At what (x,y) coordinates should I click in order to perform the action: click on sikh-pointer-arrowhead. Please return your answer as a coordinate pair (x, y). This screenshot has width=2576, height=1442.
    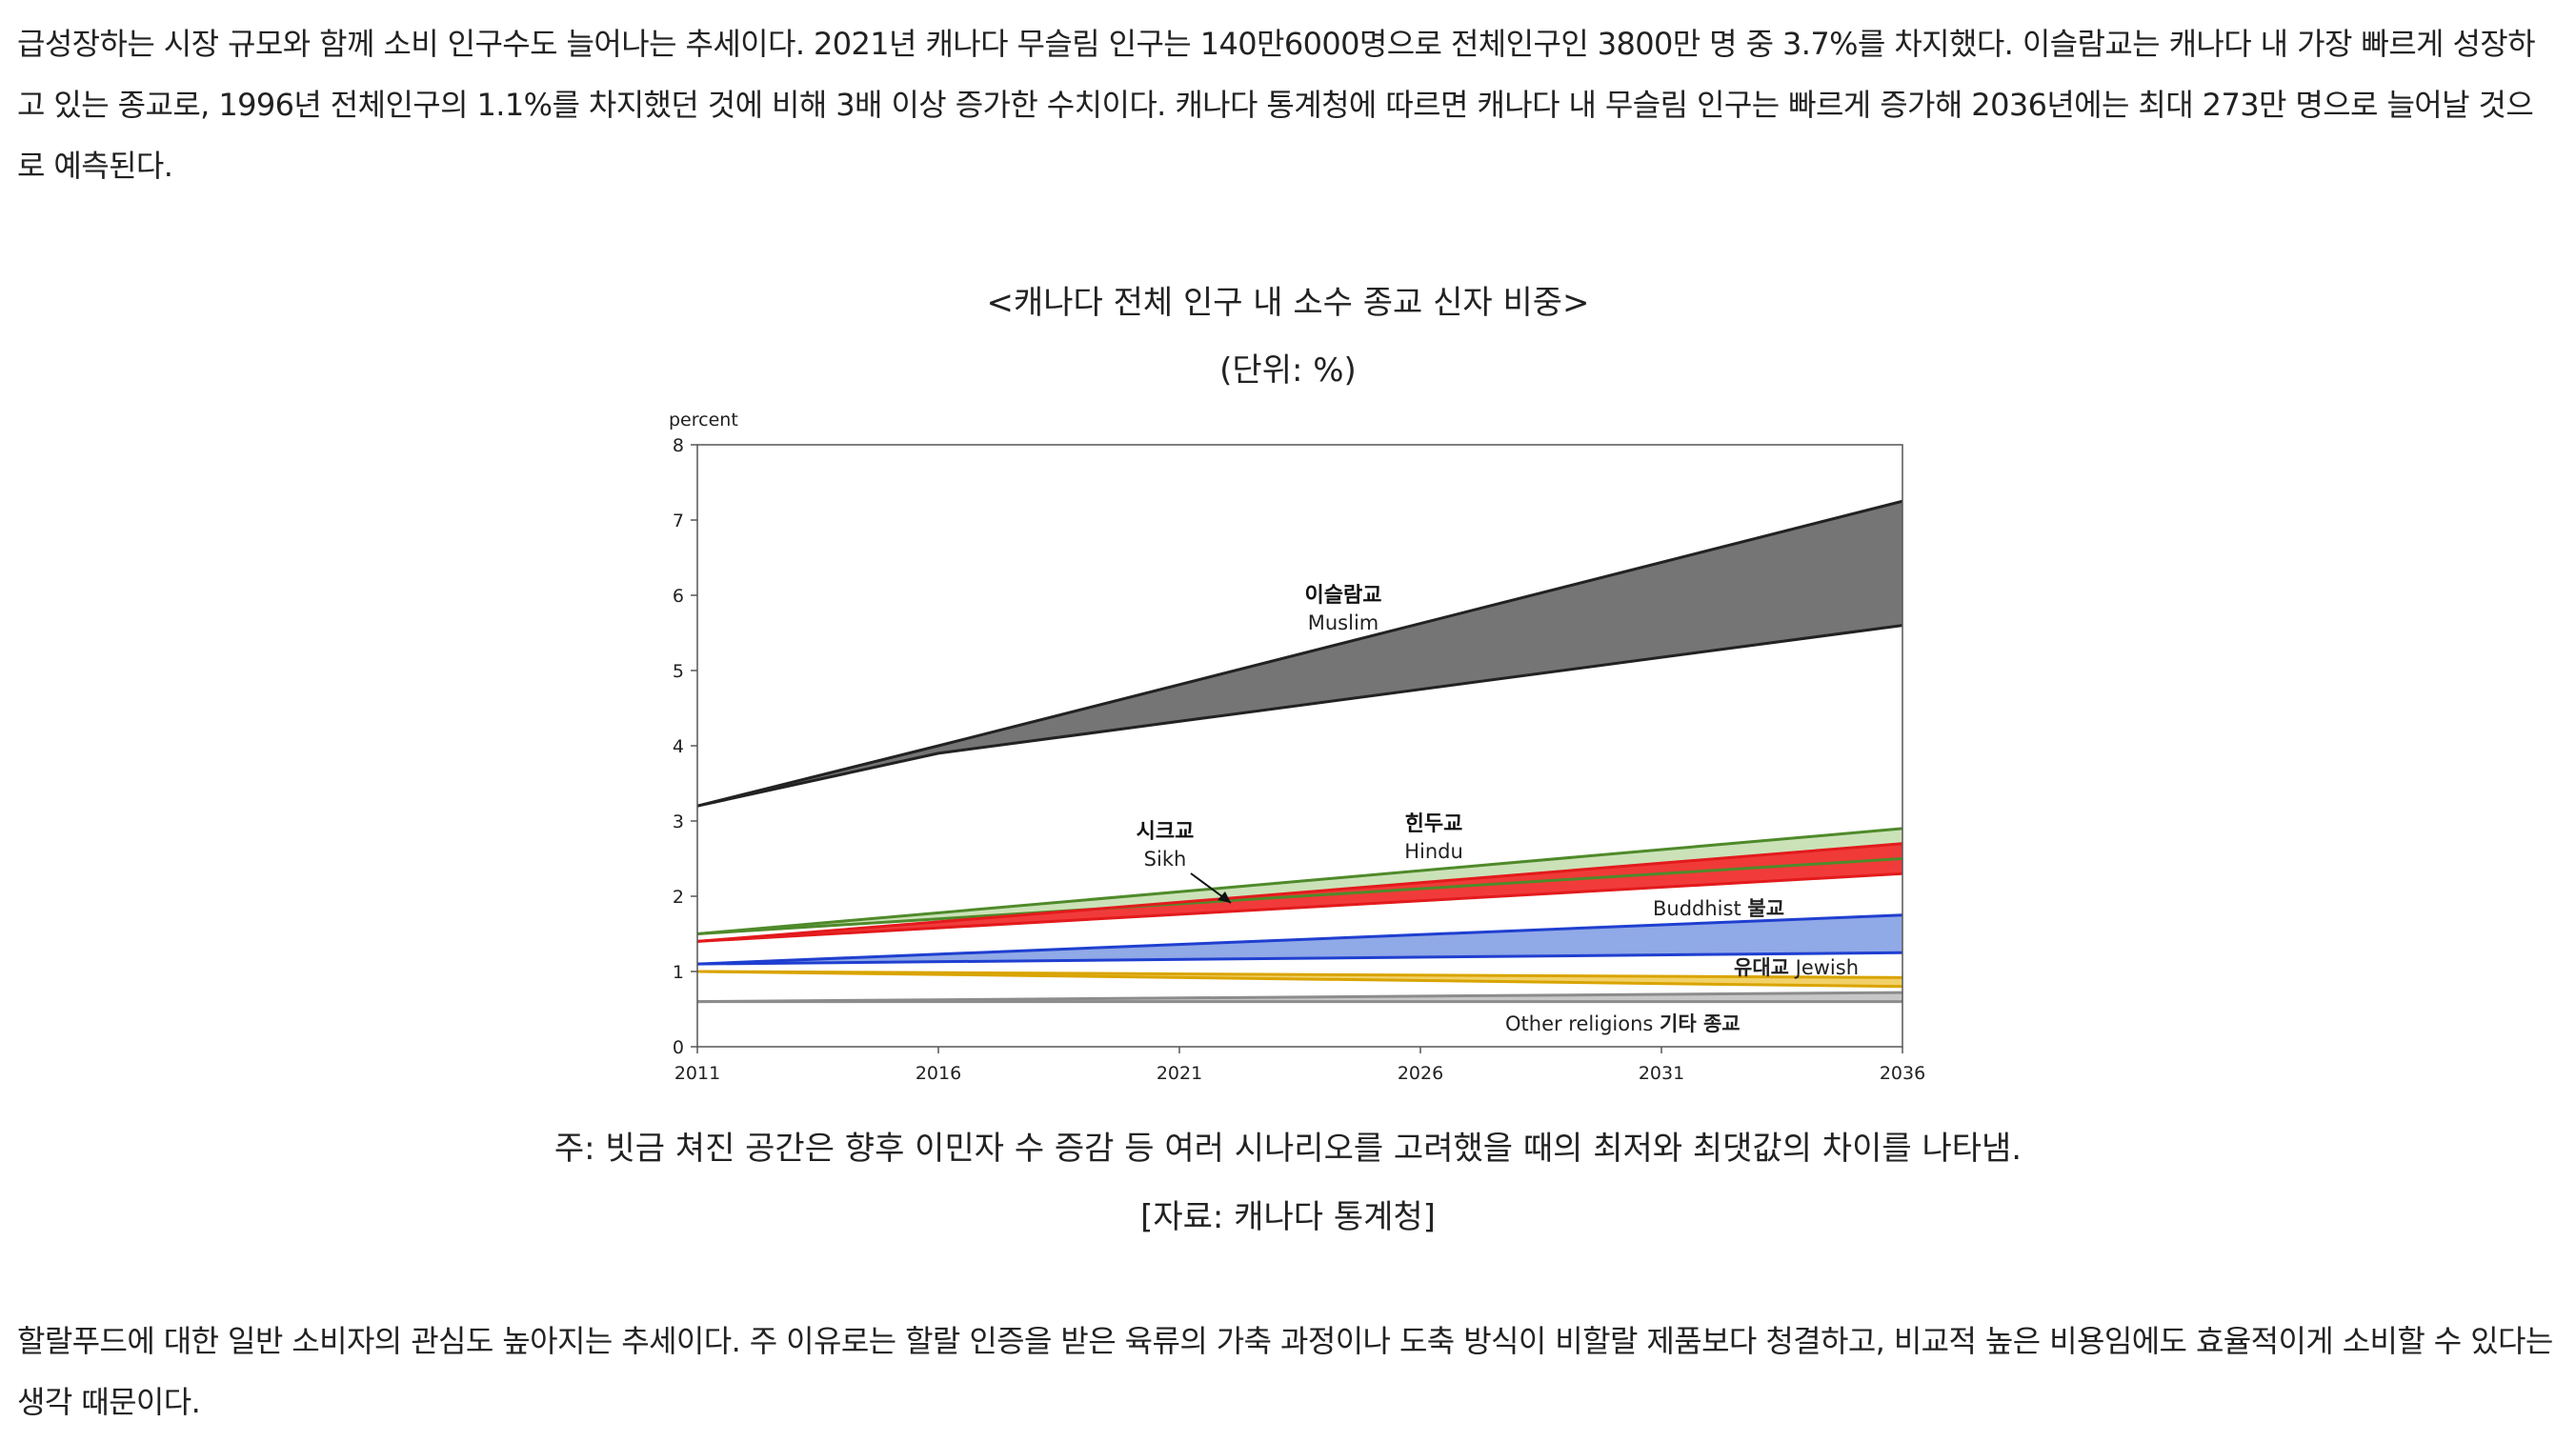
    Looking at the image, I should click on (1224, 897).